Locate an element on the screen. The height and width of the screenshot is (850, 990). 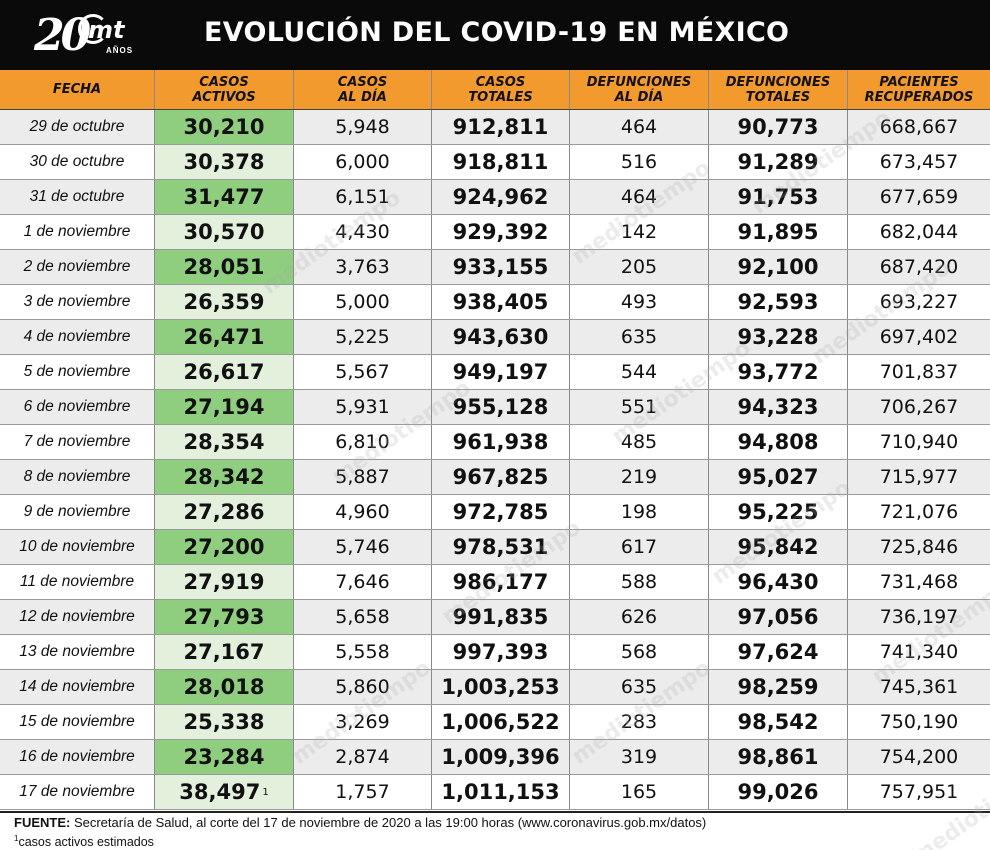
cell-casos-activos: 26,359 is located at coordinates (224, 302).